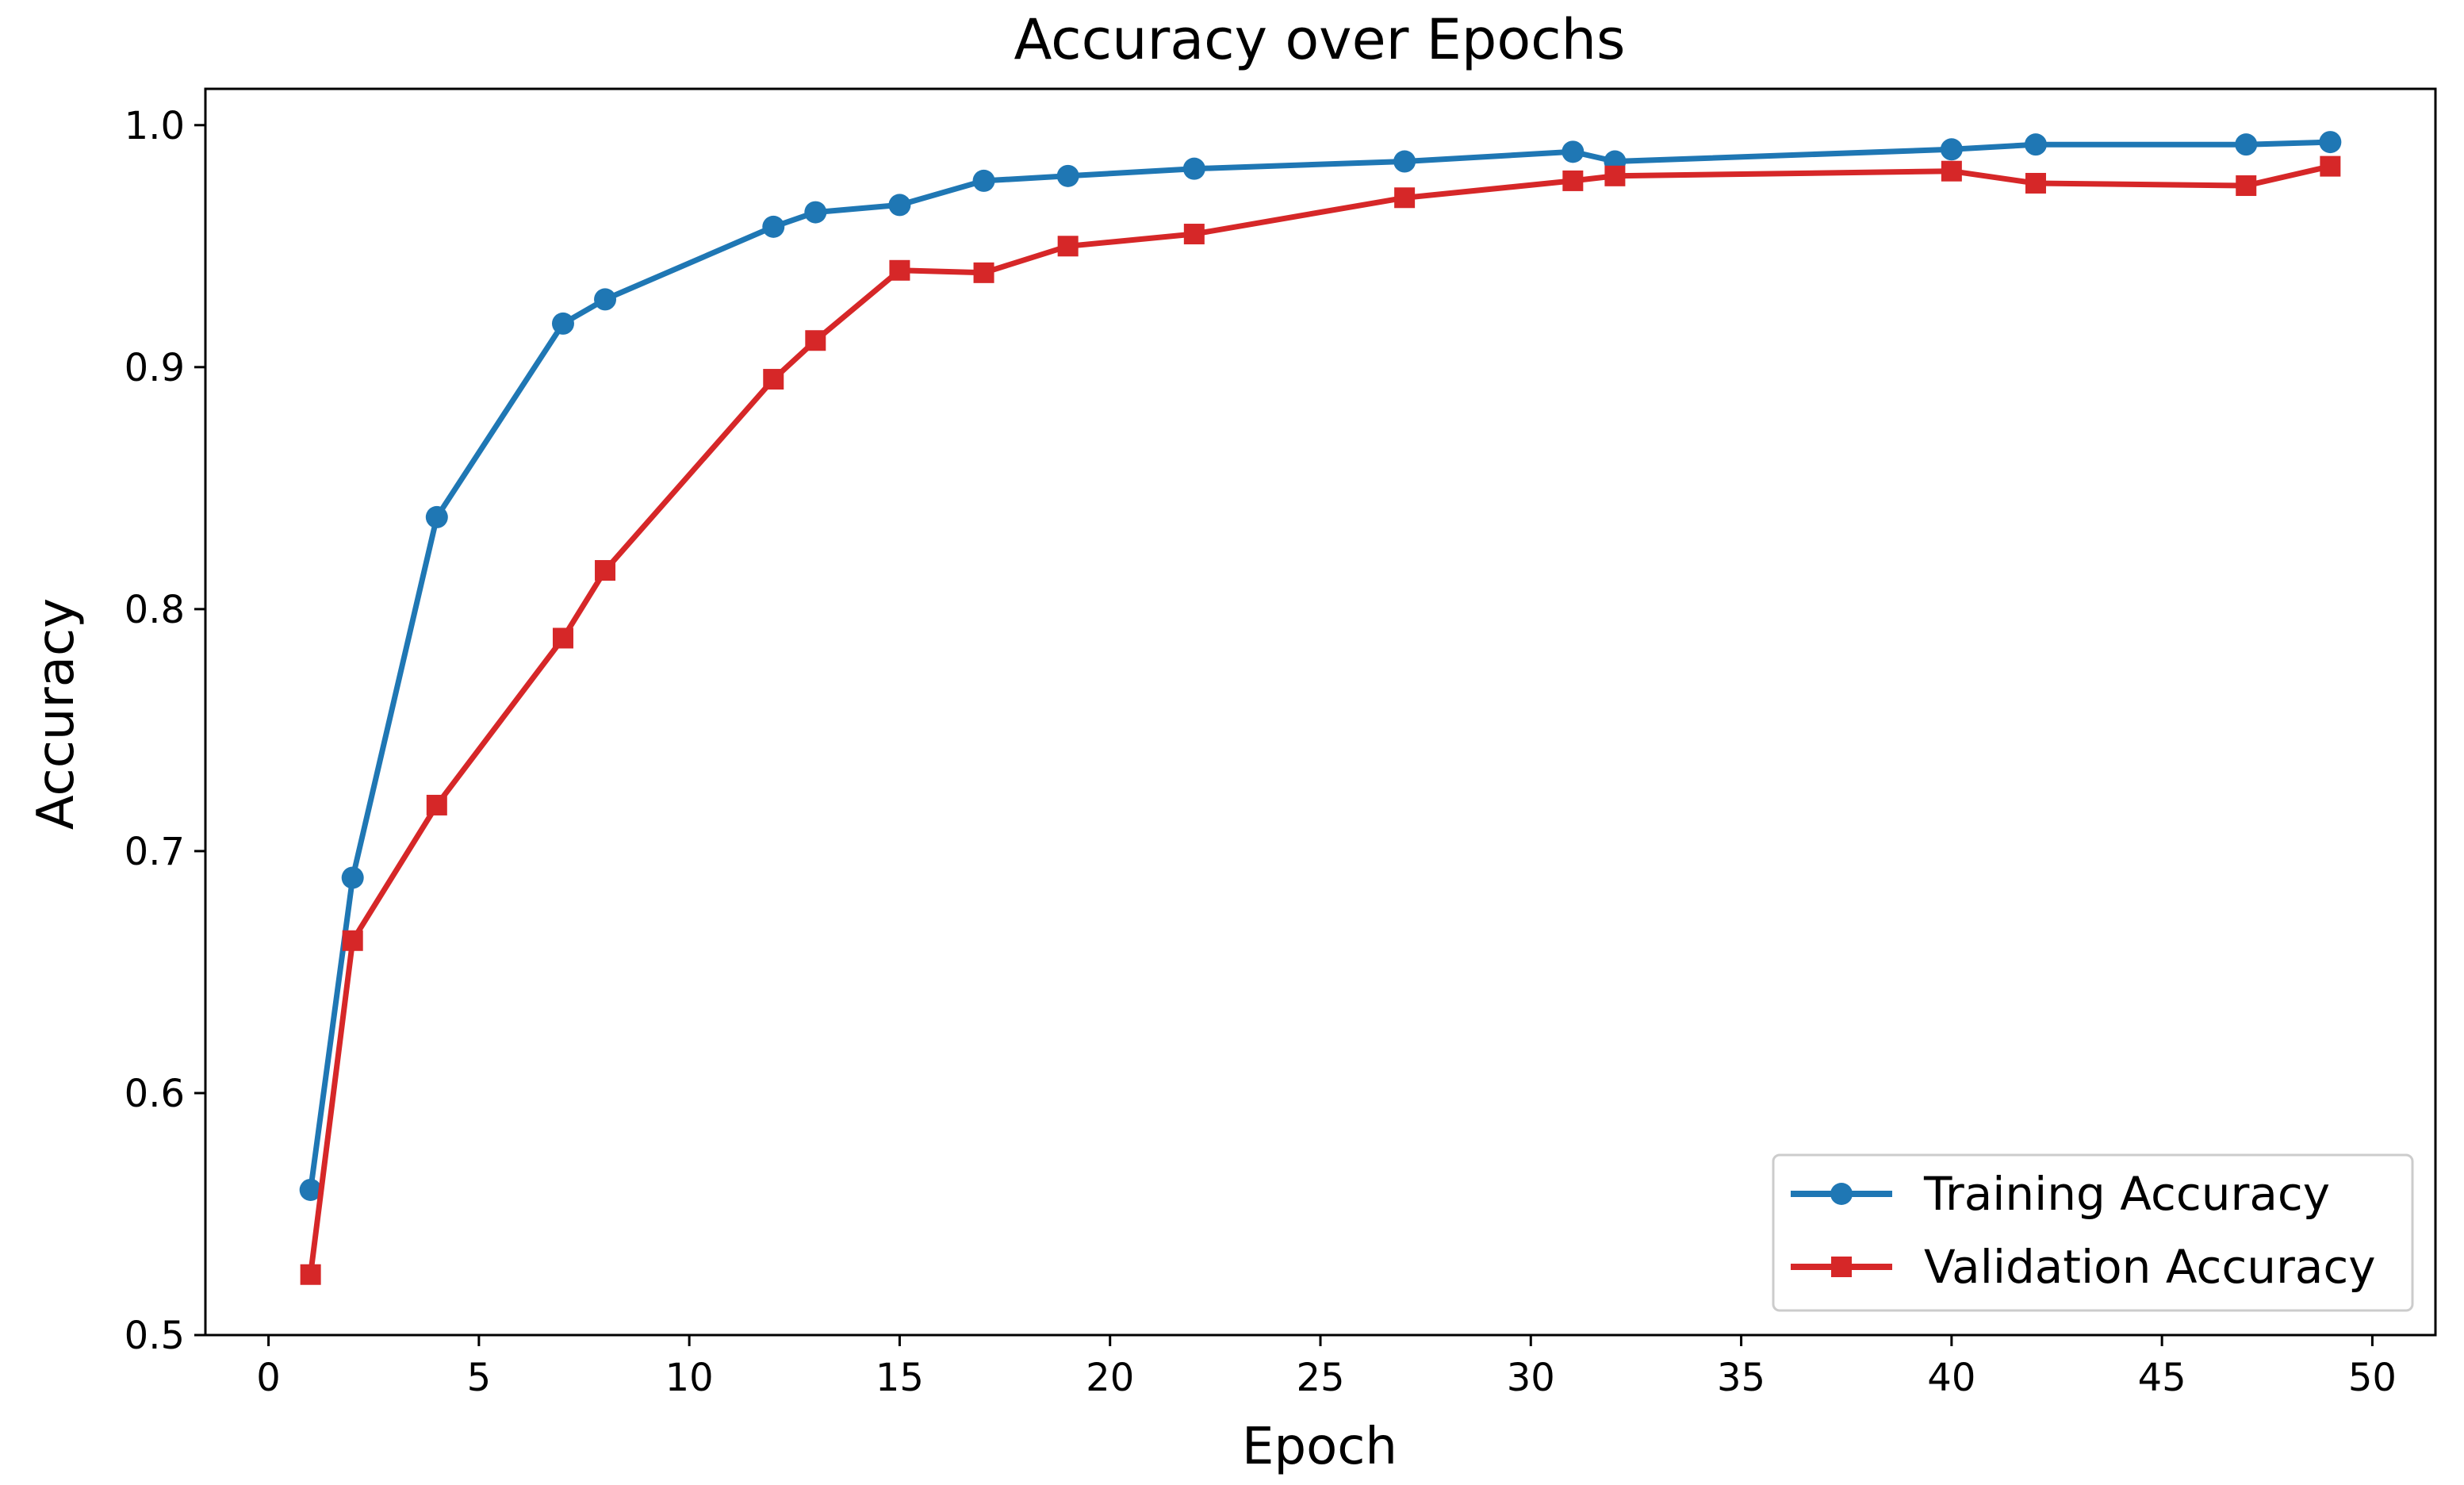 This screenshot has width=2464, height=1485. I want to click on x-tick-label: 5, so click(479, 1378).